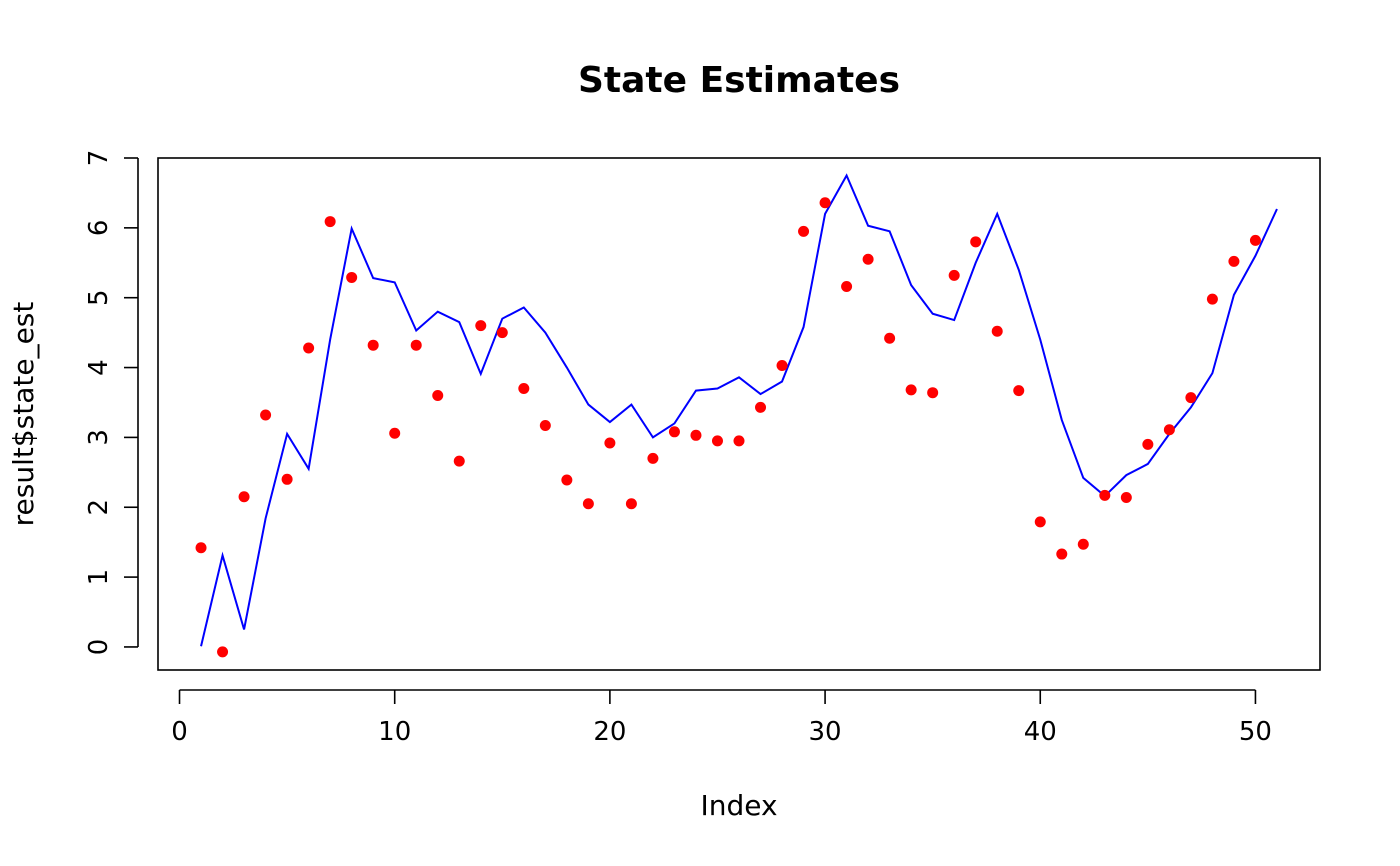 This screenshot has width=1400, height=866. I want to click on y-axis: 0 1 2 3 4 5 6 7, so click(111, 403).